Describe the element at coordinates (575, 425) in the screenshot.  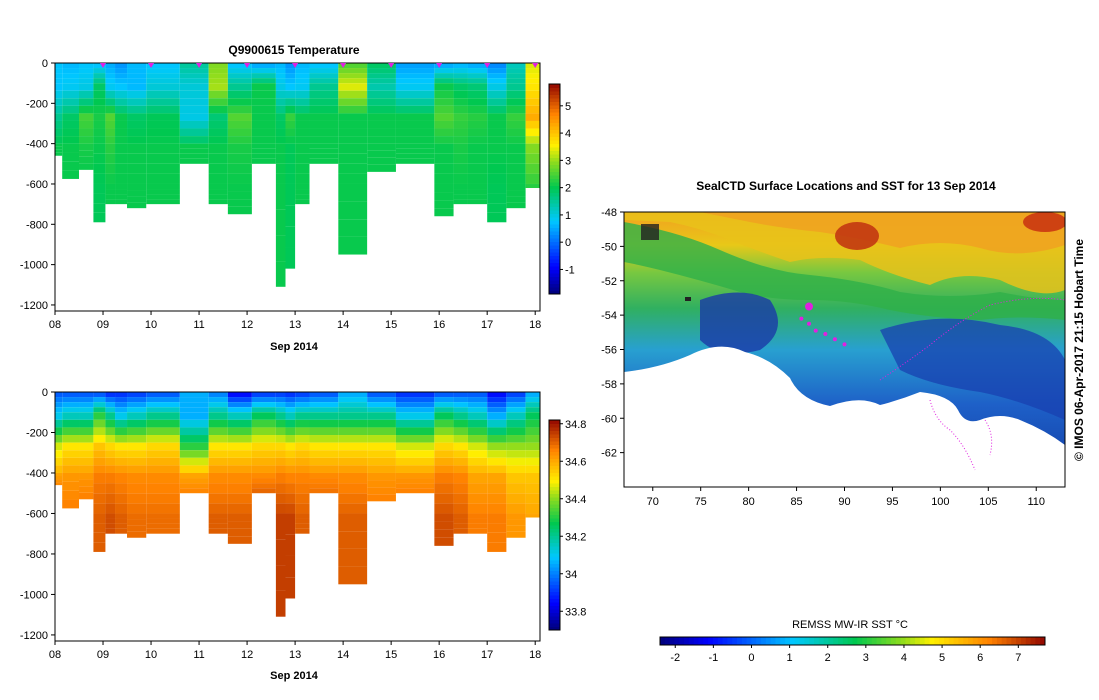
I see `colorbar-tick-label: 34.8` at that location.